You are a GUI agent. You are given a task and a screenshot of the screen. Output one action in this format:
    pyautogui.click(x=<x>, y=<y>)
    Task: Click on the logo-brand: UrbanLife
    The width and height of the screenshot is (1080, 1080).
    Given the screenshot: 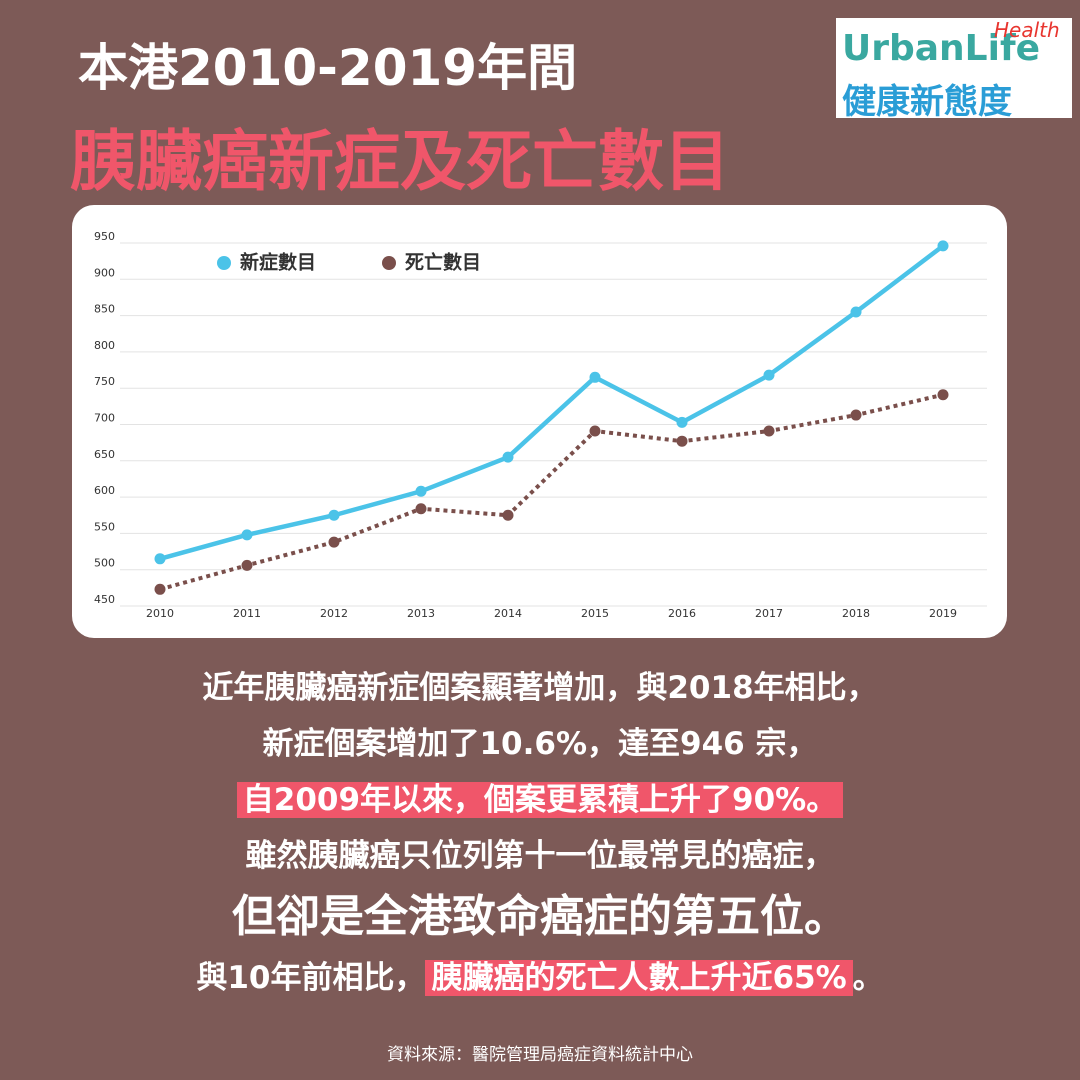 What is the action you would take?
    pyautogui.click(x=941, y=48)
    